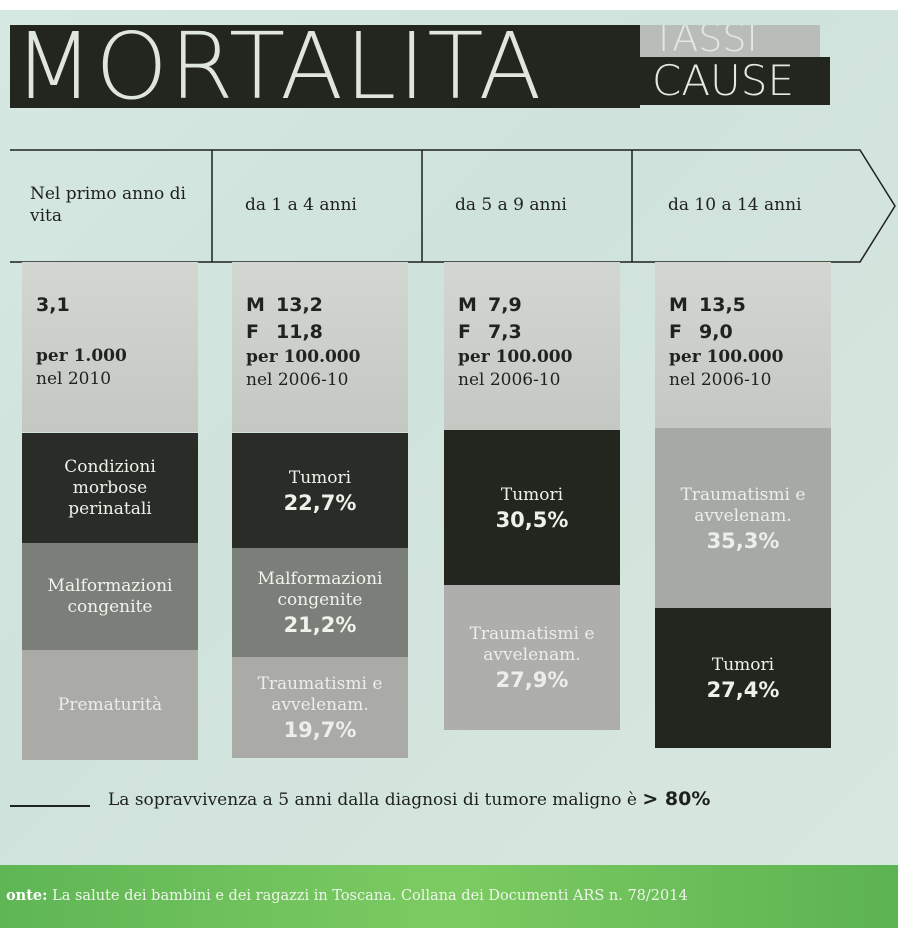 The height and width of the screenshot is (928, 898). I want to click on cause-block: Tumori 30,5%, so click(532, 507).